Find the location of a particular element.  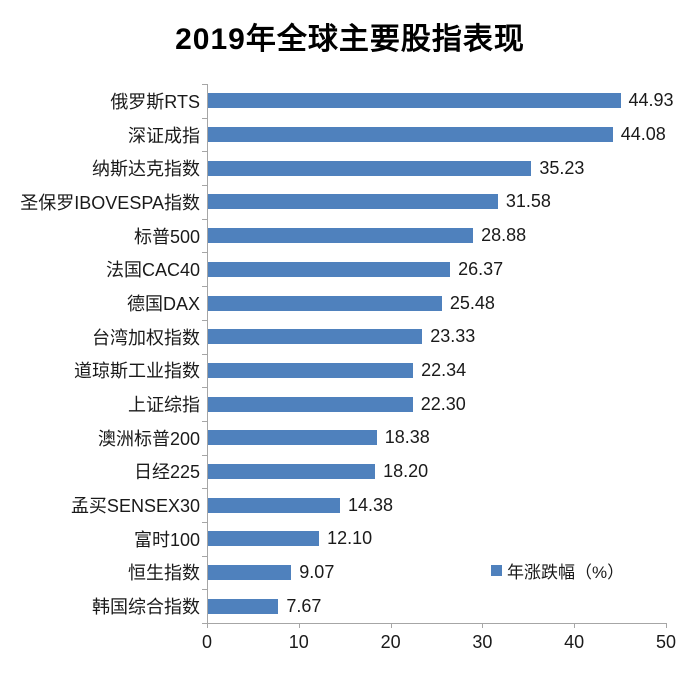

category-label: 法国CAC40 is located at coordinates (152, 270).